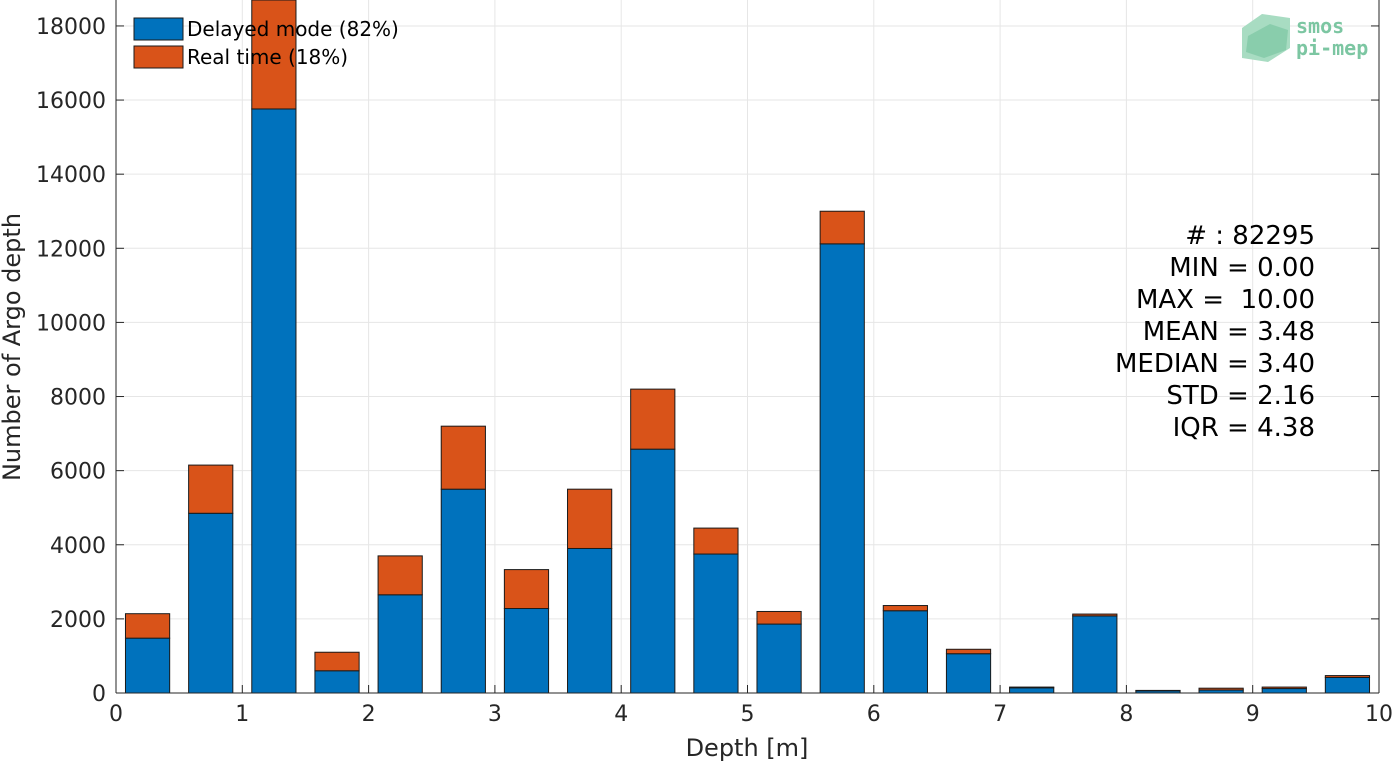 The width and height of the screenshot is (1393, 763). Describe the element at coordinates (99, 694) in the screenshot. I see `y-tick-label: 0` at that location.